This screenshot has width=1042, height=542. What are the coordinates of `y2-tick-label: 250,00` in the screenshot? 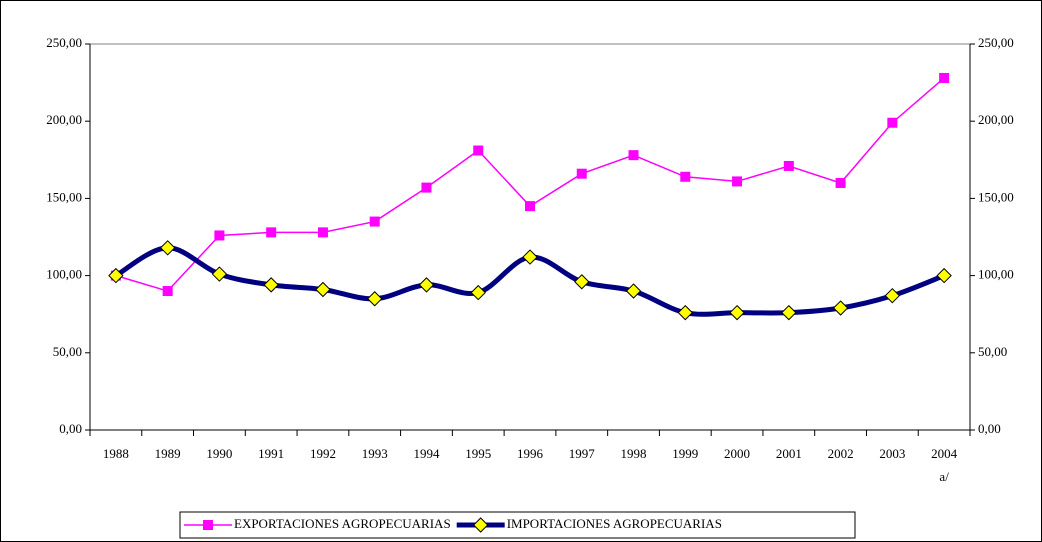 It's located at (996, 42).